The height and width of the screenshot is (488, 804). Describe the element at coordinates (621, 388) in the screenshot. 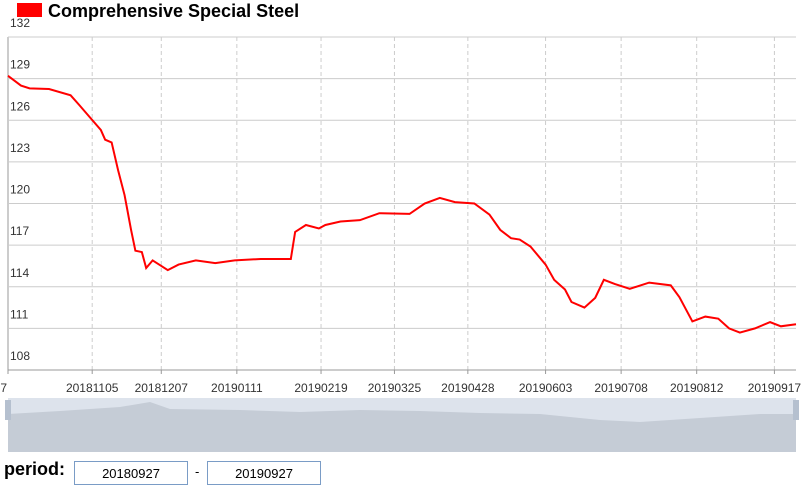

I see `x-tick-label: 20190708` at that location.